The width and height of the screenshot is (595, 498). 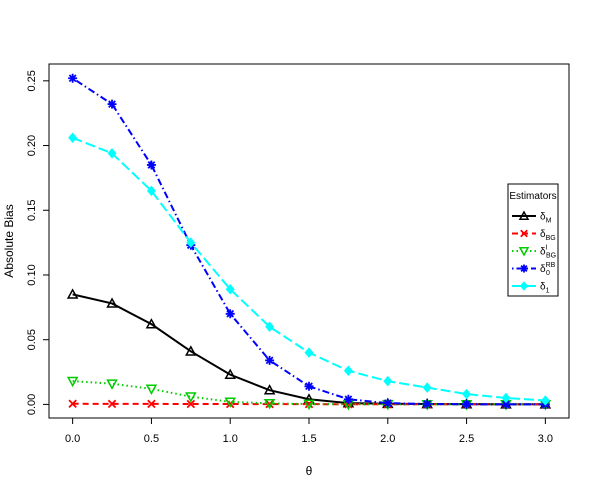 What do you see at coordinates (531, 288) in the screenshot?
I see `legend-item: δ1` at bounding box center [531, 288].